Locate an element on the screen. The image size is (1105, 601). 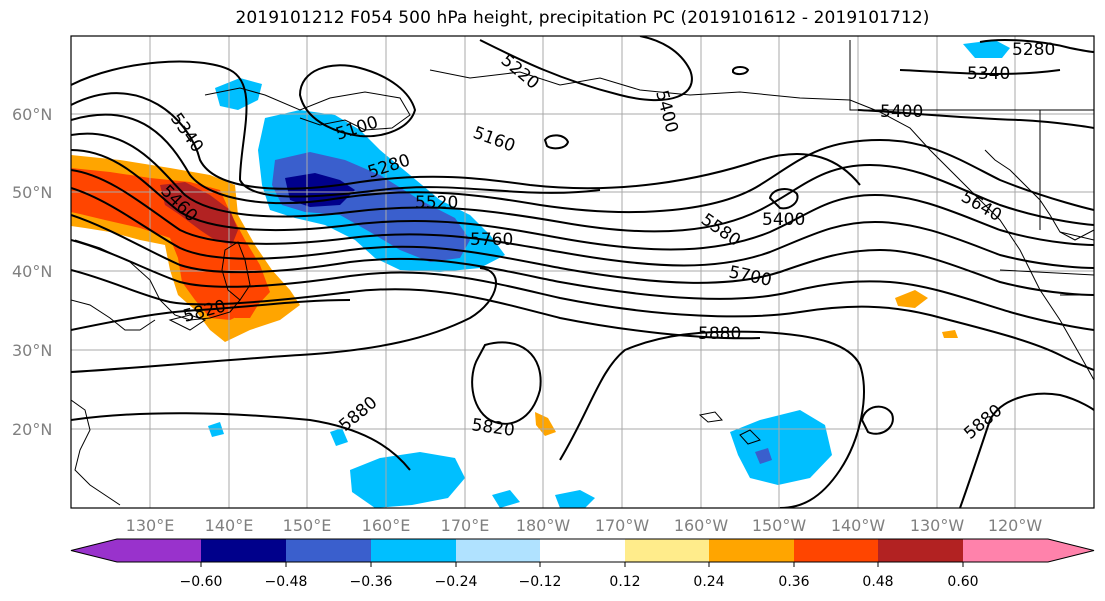
colorbar-tick-label: −0.24 is located at coordinates (456, 582).